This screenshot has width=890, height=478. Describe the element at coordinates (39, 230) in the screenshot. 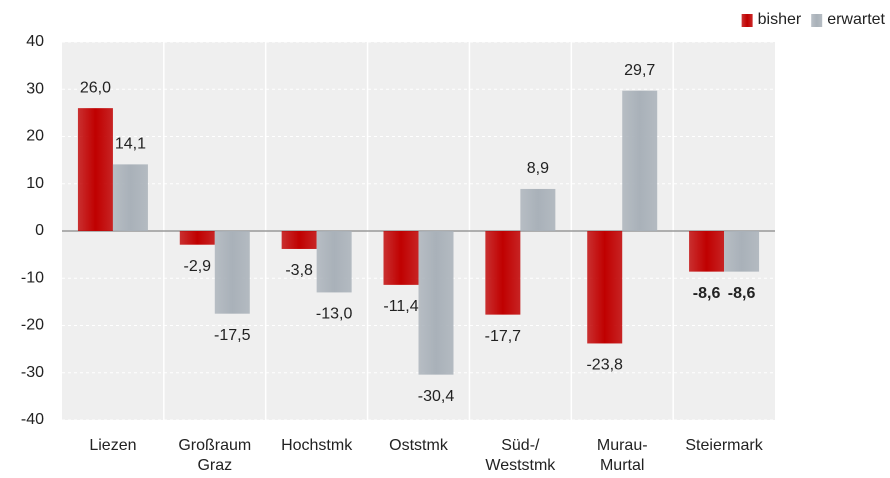

I see `y-tick-label: 0` at that location.